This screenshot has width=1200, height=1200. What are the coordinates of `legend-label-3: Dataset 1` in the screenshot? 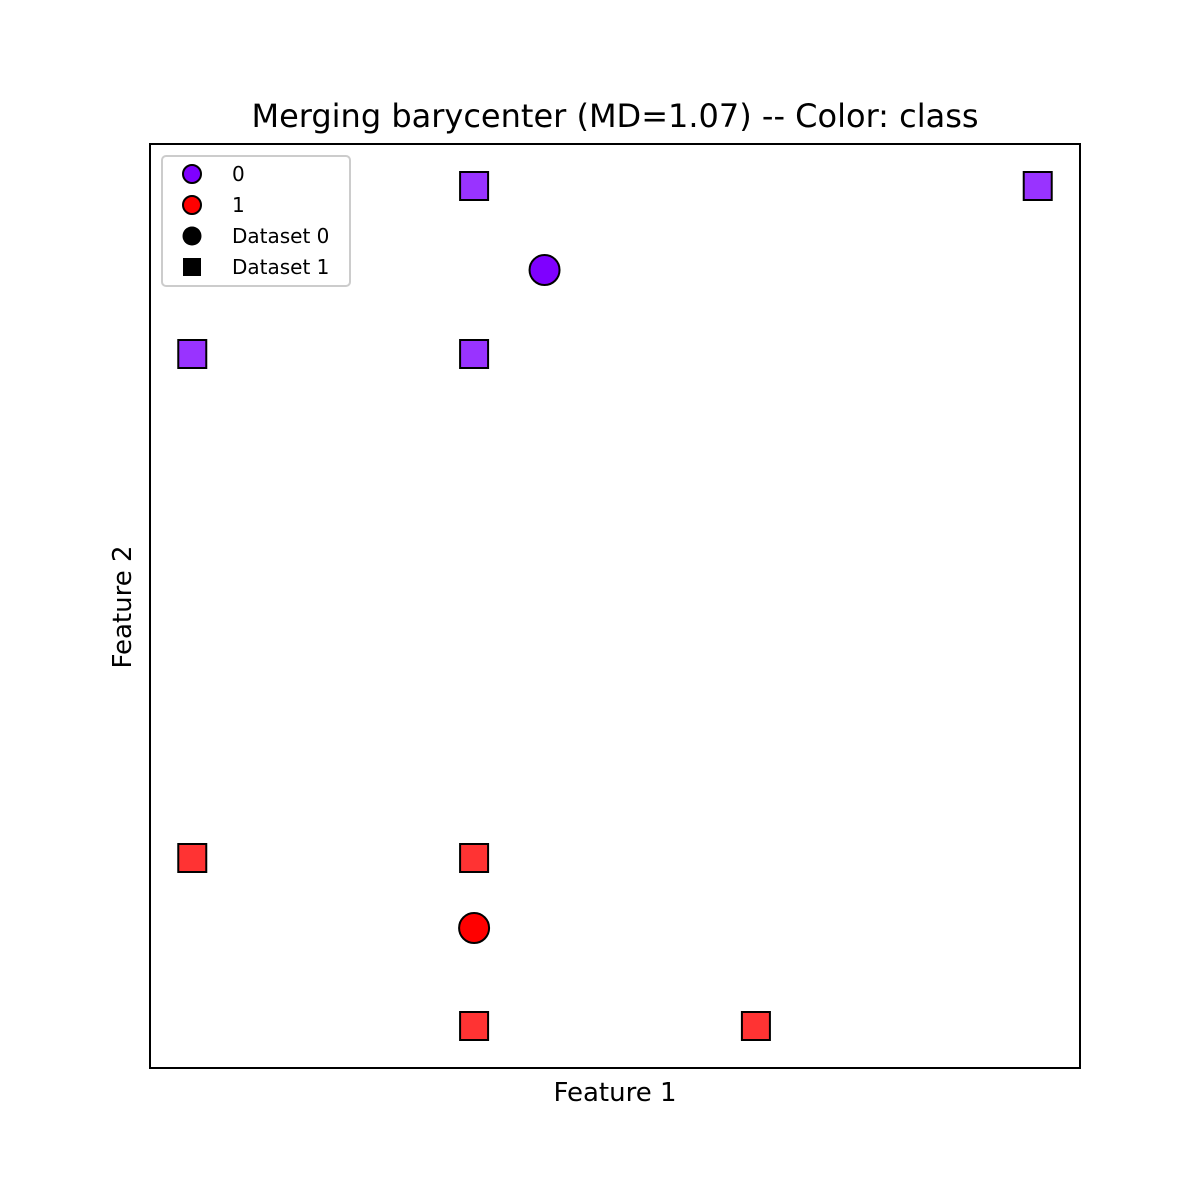 It's located at (280, 267).